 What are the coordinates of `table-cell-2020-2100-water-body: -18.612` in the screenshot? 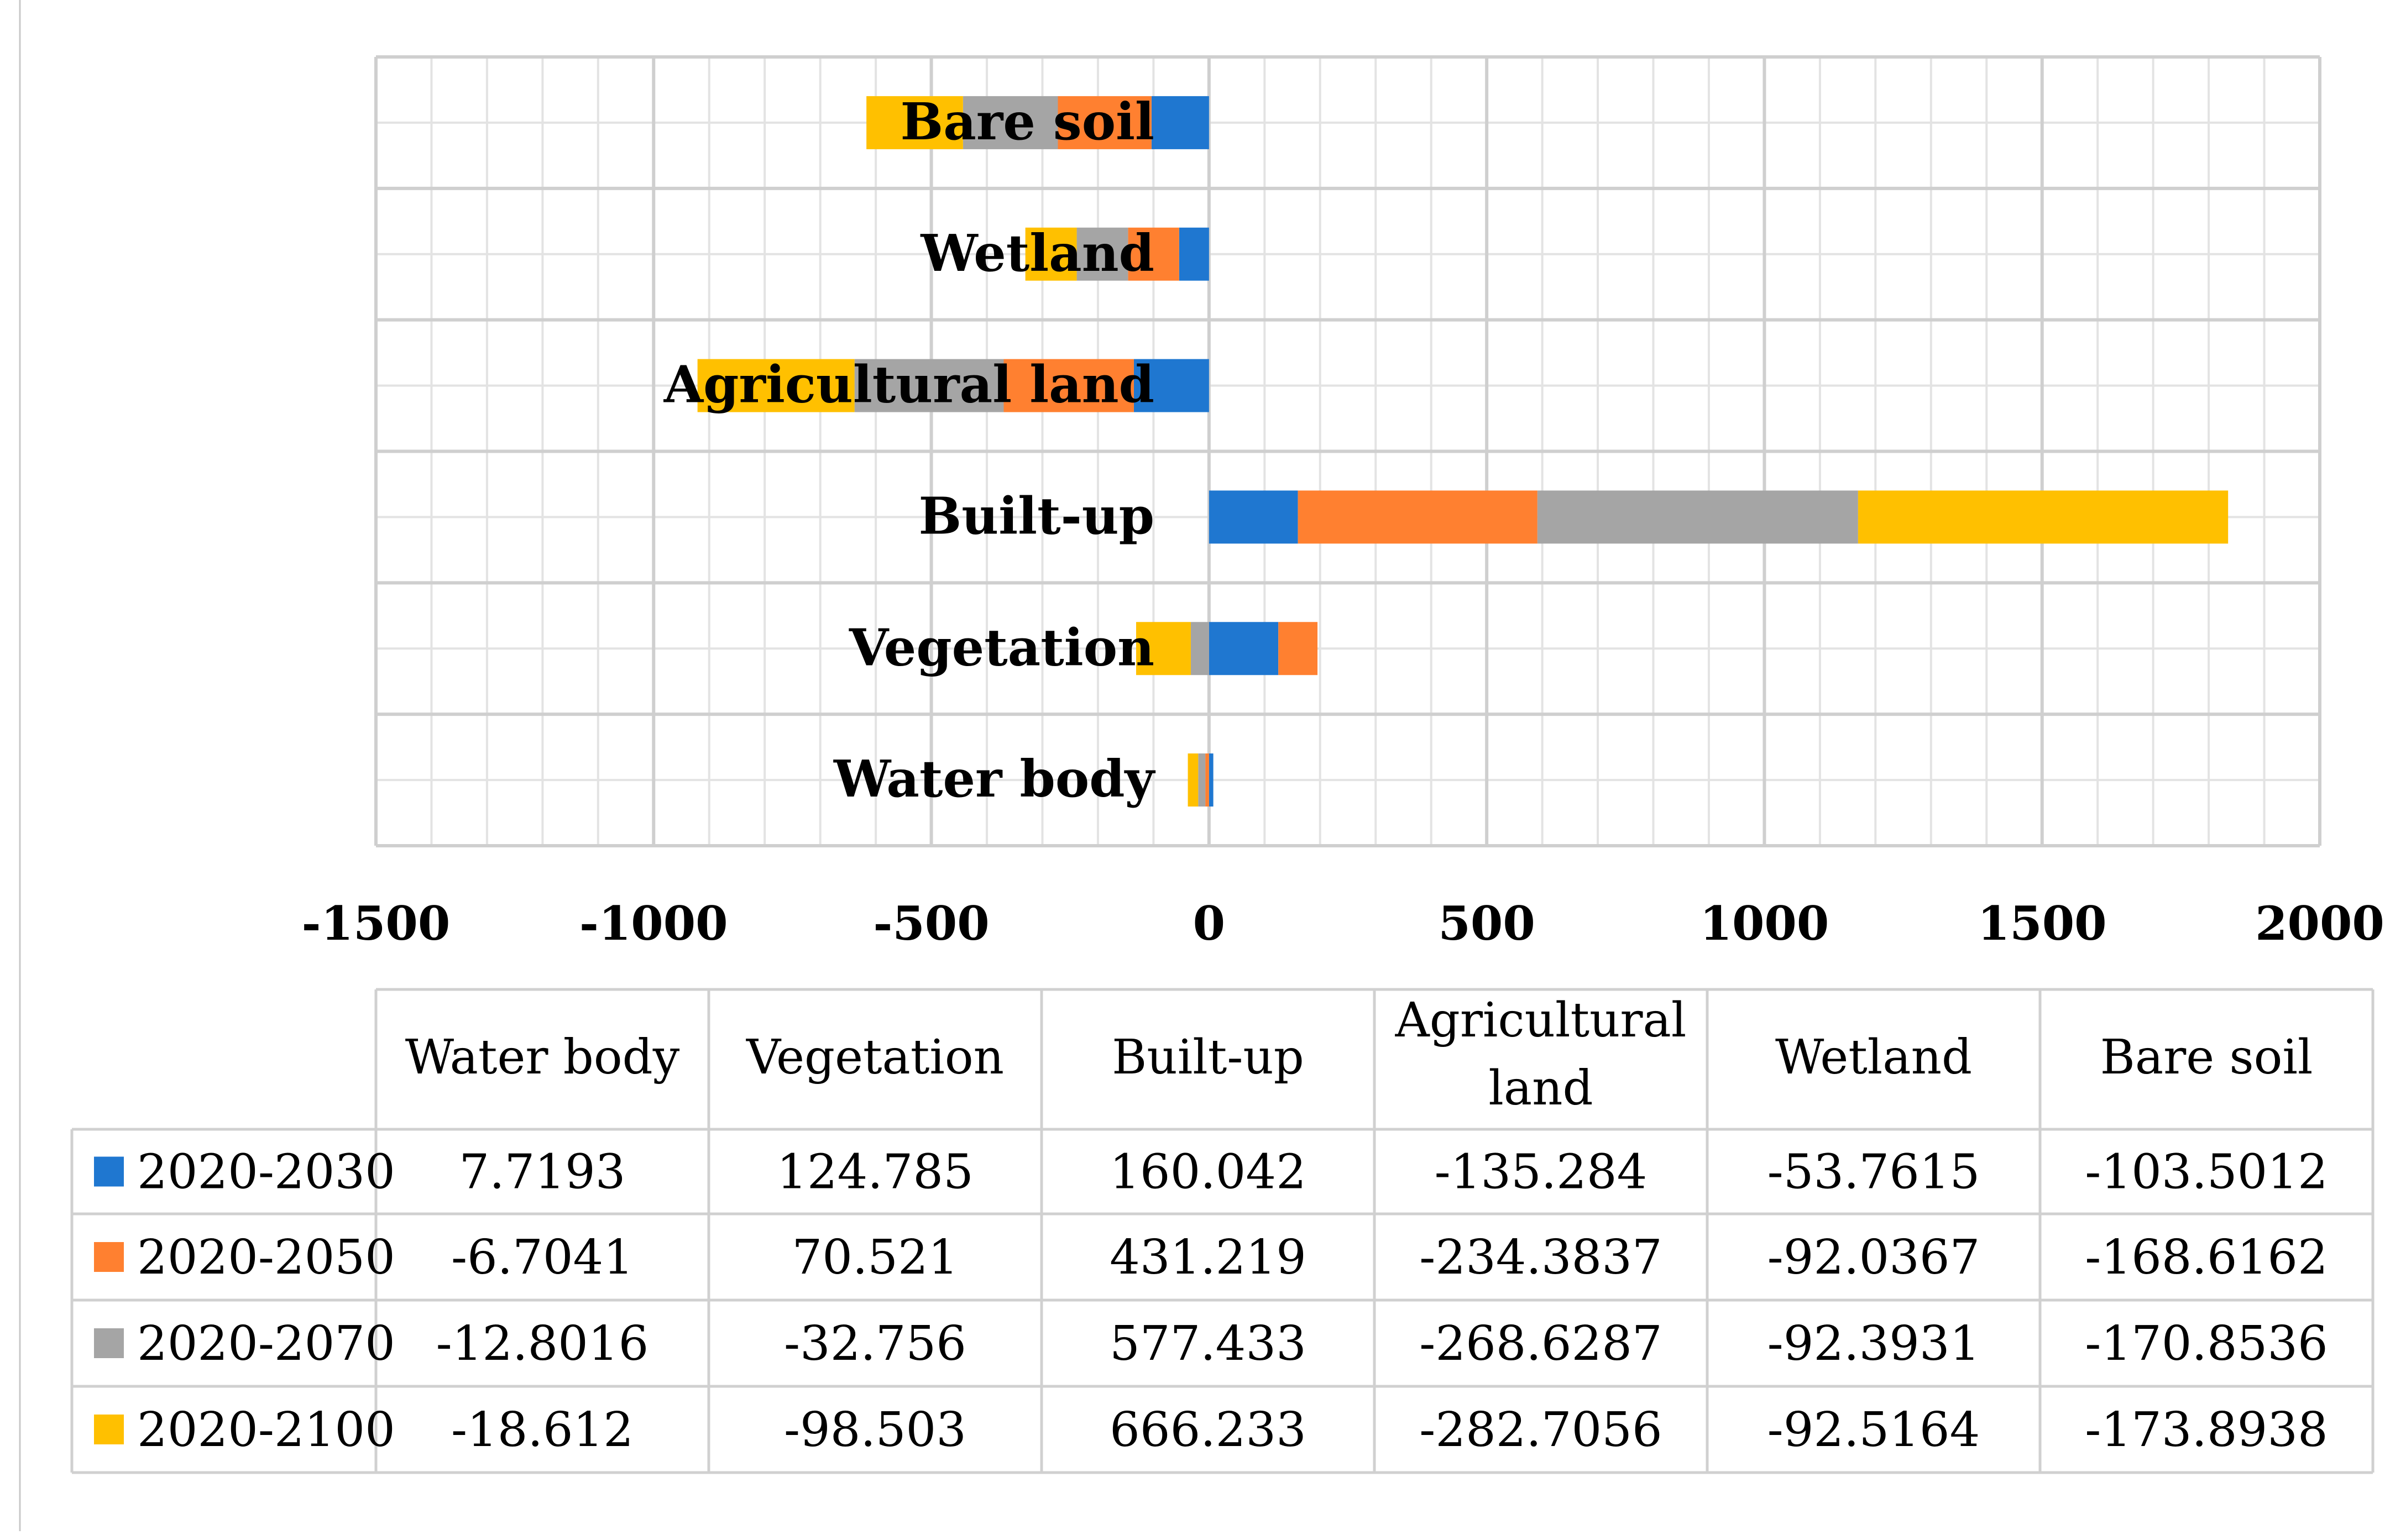 It's located at (542, 1430).